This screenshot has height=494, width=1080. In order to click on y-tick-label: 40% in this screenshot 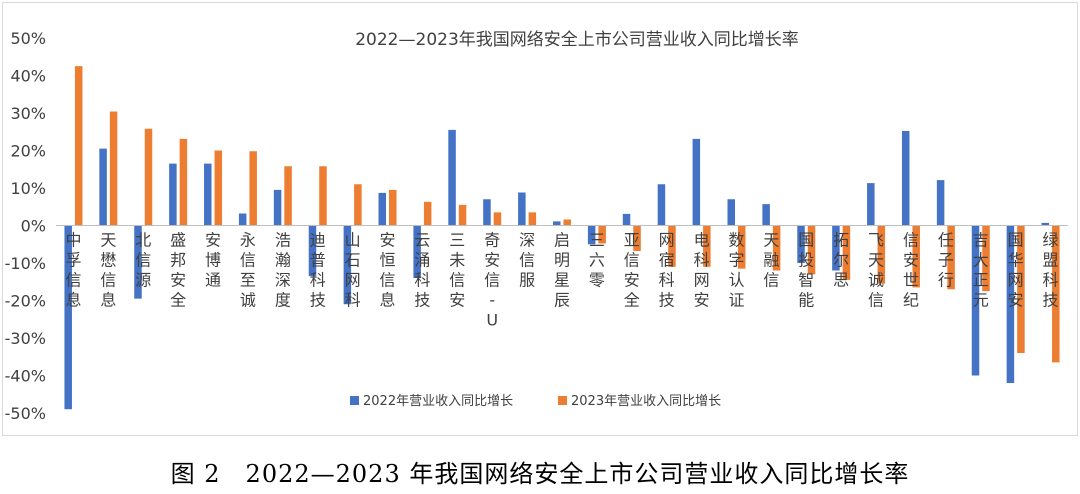, I will do `click(28, 76)`.